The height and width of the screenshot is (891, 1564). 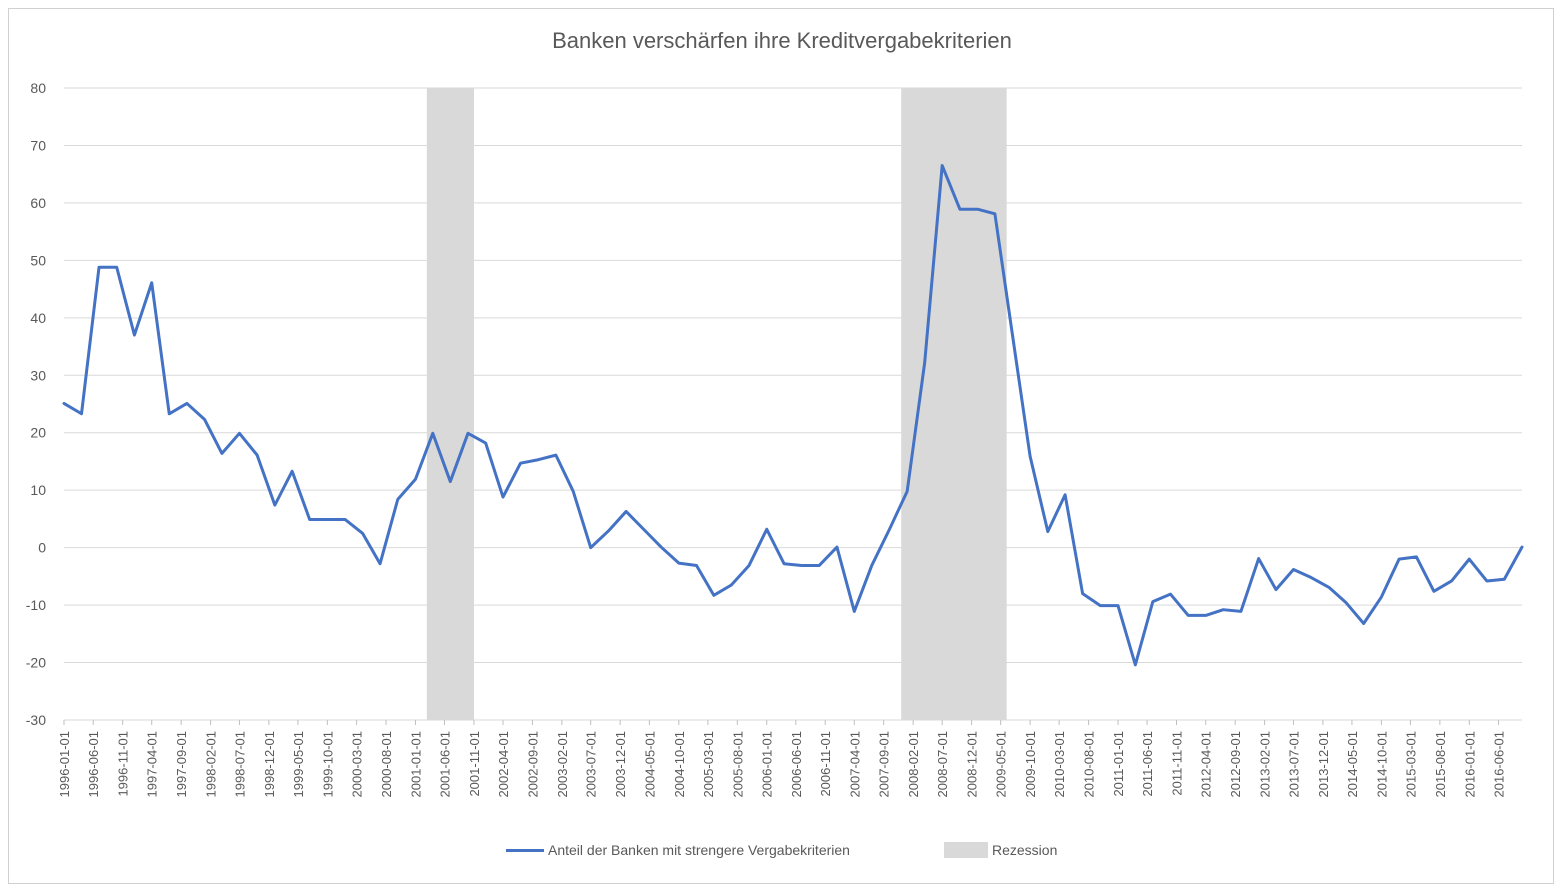 I want to click on x-tick-label: 2013-12-01, so click(x=1323, y=764).